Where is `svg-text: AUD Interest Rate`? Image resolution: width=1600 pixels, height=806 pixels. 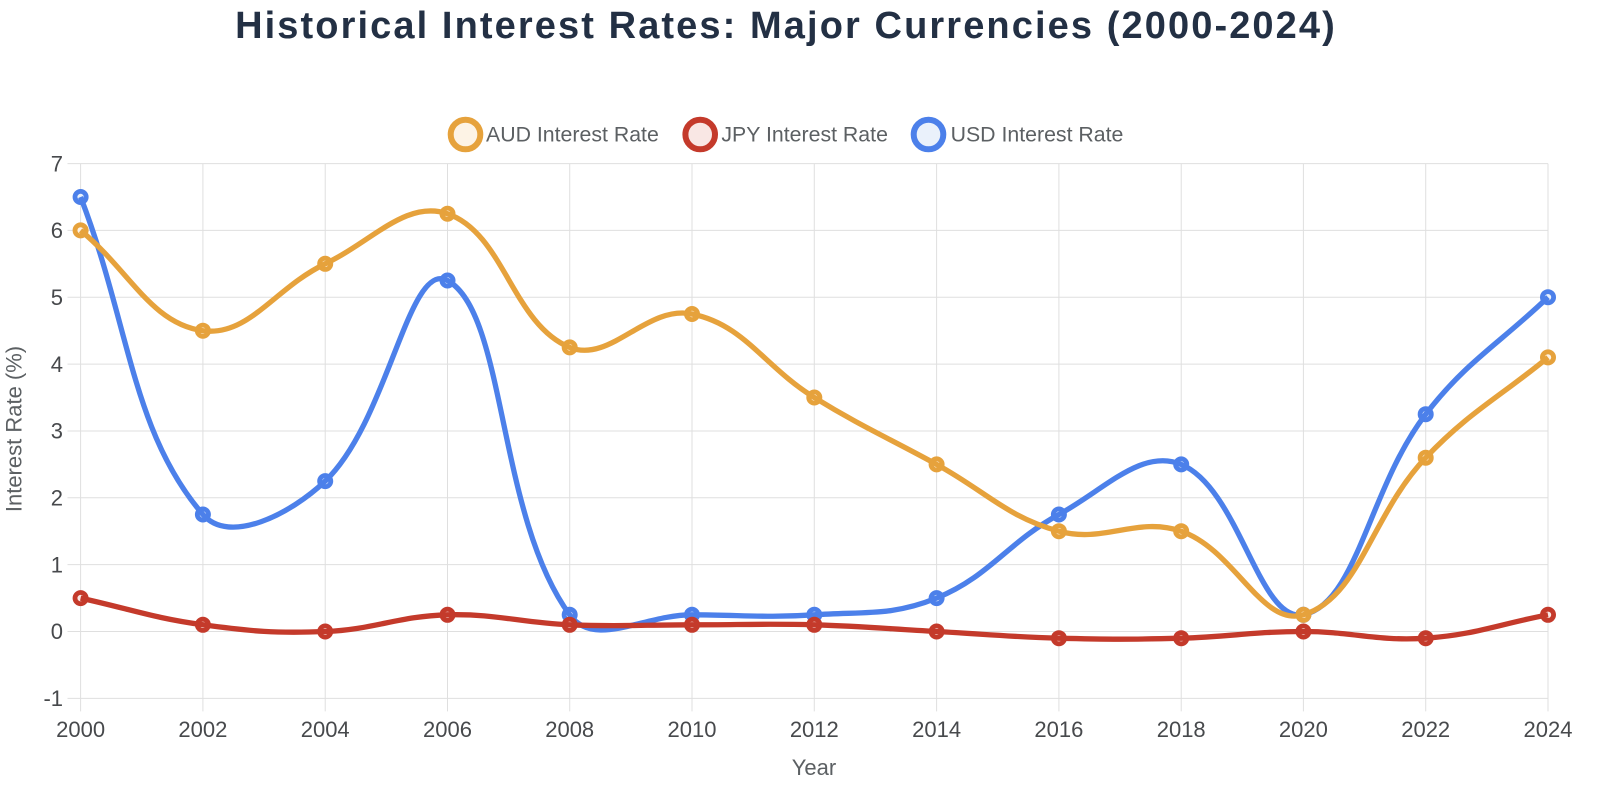
svg-text: AUD Interest Rate is located at coordinates (572, 135).